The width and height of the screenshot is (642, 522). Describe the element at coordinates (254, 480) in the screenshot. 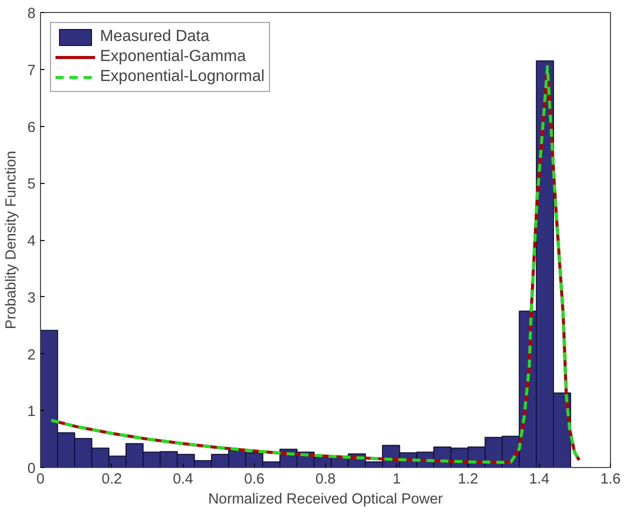

I see `x-tick-label: 0.6` at that location.